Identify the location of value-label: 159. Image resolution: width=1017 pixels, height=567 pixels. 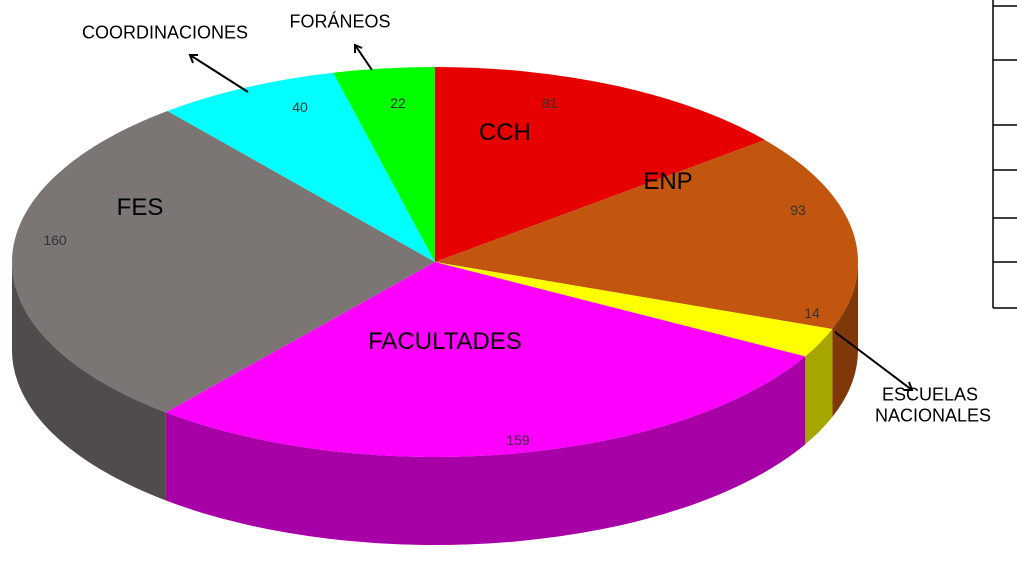
(518, 440).